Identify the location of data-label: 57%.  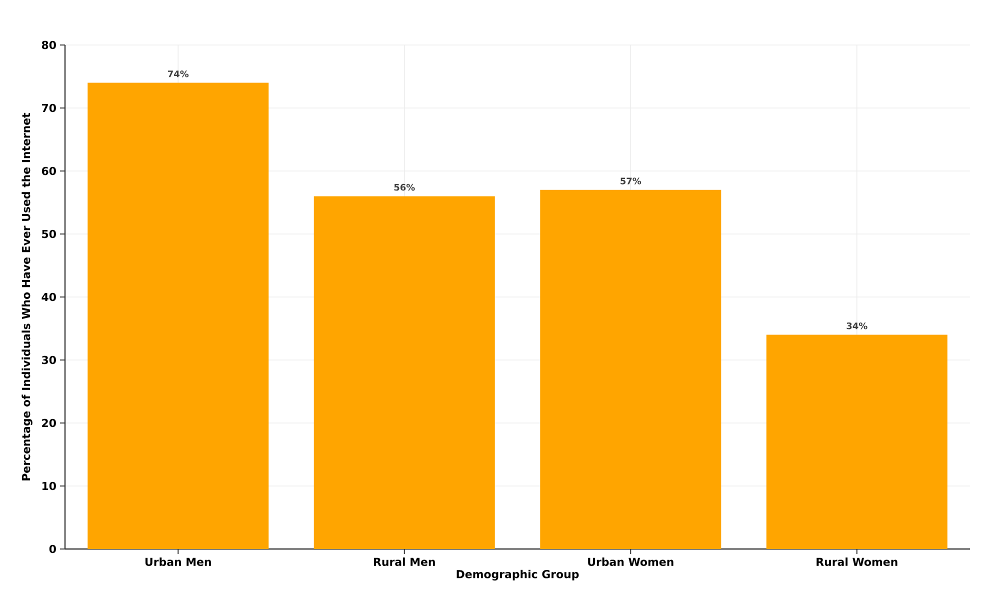
(631, 181).